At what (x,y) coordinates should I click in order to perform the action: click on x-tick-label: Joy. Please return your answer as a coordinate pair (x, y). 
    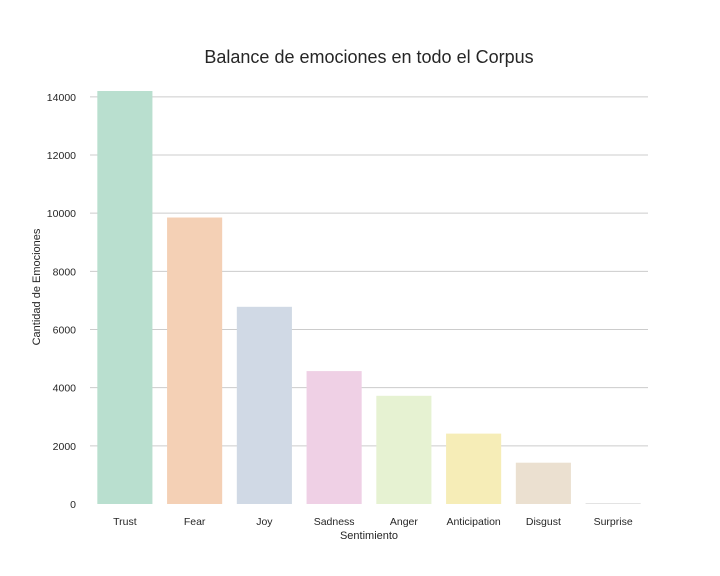
    Looking at the image, I should click on (264, 522).